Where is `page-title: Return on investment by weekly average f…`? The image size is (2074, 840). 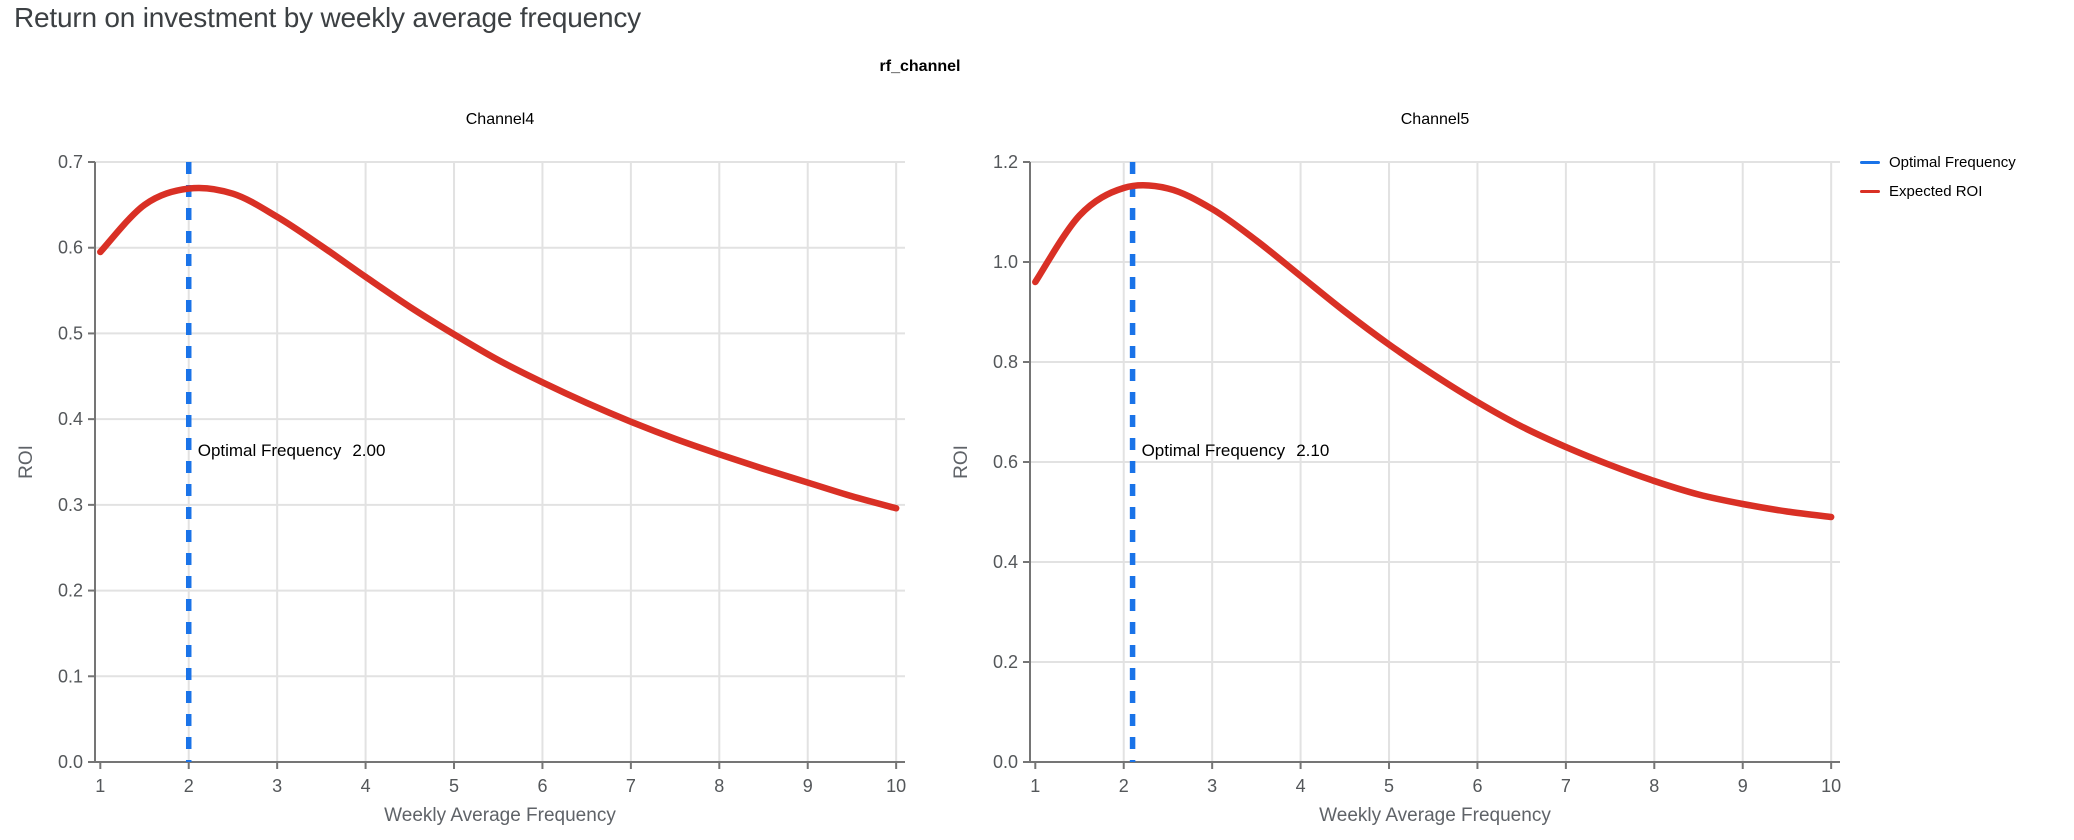
page-title: Return on investment by weekly average f… is located at coordinates (327, 17).